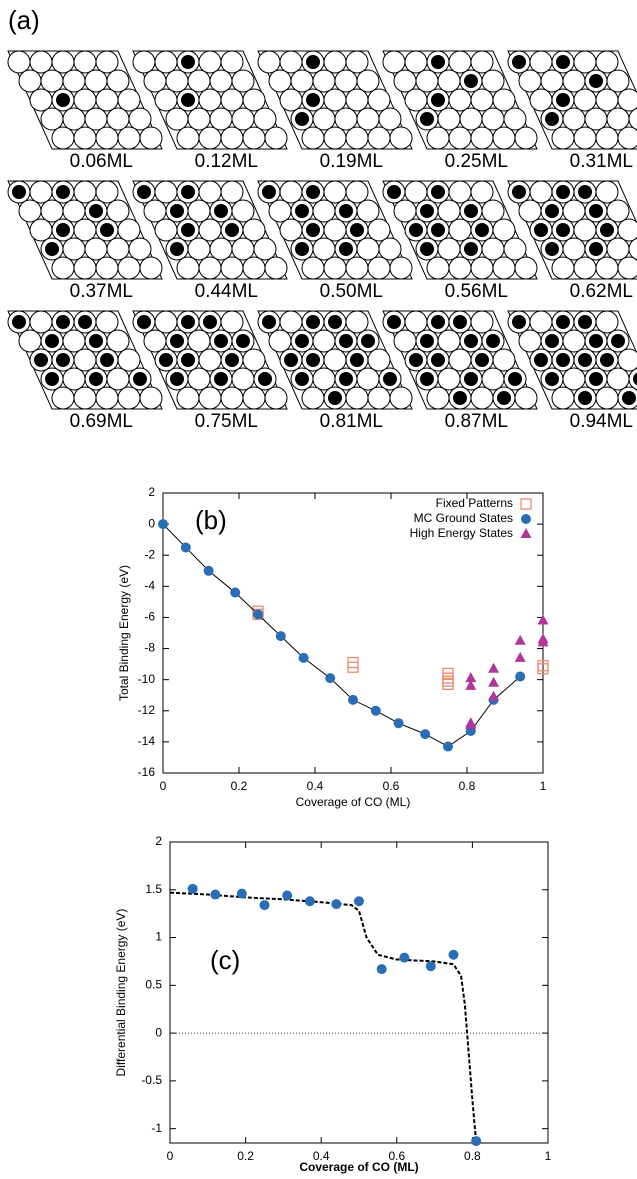  Describe the element at coordinates (158, 841) in the screenshot. I see `y-tick-label: 2` at that location.